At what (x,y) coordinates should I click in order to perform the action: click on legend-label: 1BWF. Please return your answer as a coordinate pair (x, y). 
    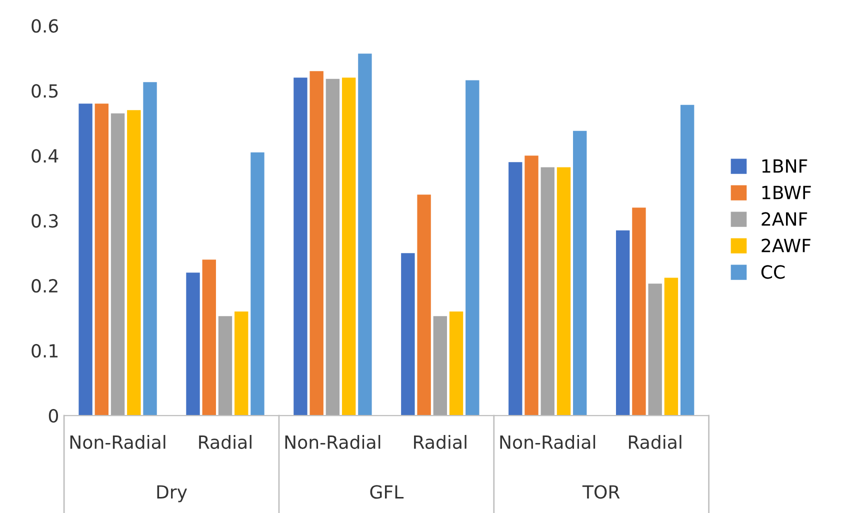
    Looking at the image, I should click on (786, 193).